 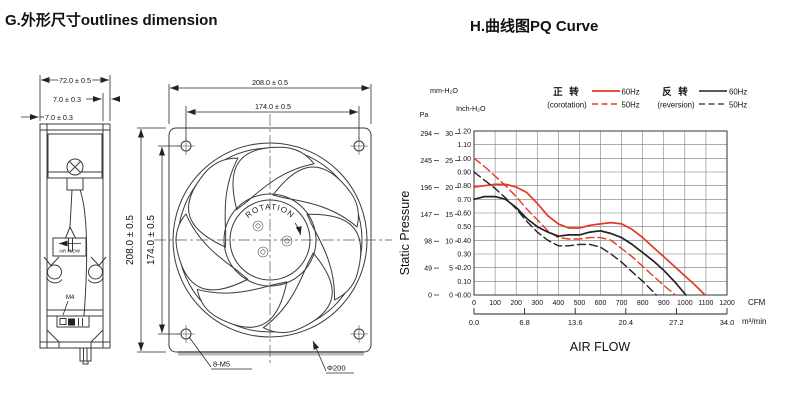 What do you see at coordinates (567, 92) in the screenshot?
I see `legend-group-corotation: 正 转` at bounding box center [567, 92].